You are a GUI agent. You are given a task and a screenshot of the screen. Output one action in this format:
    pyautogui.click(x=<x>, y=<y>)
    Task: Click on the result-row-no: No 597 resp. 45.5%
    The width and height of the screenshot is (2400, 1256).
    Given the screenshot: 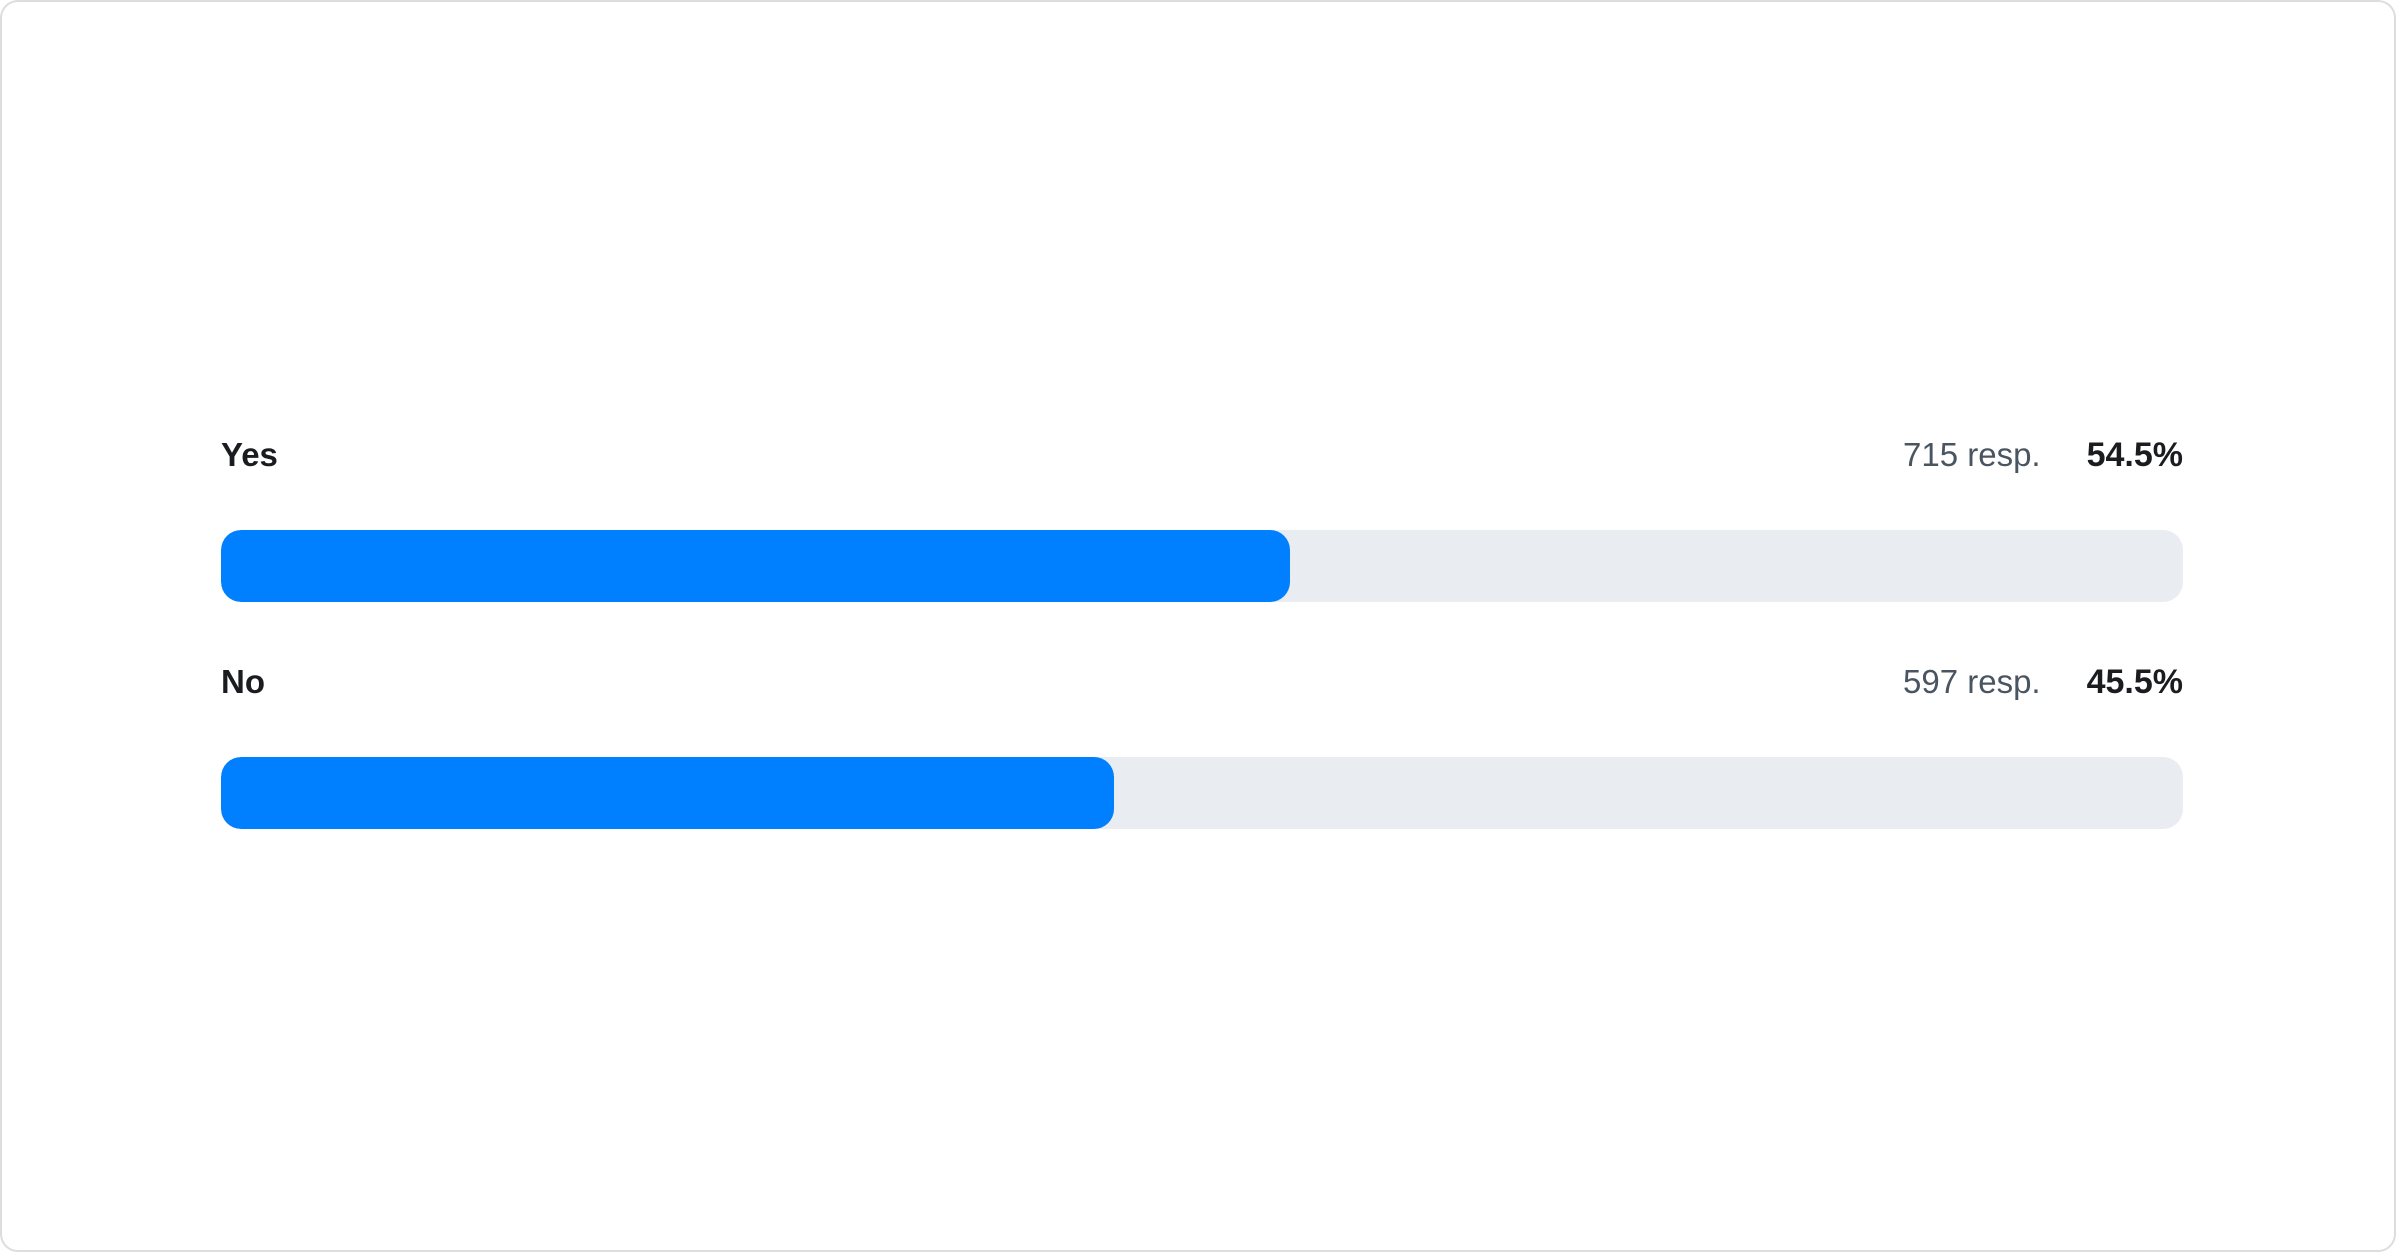 What is the action you would take?
    pyautogui.click(x=1202, y=742)
    